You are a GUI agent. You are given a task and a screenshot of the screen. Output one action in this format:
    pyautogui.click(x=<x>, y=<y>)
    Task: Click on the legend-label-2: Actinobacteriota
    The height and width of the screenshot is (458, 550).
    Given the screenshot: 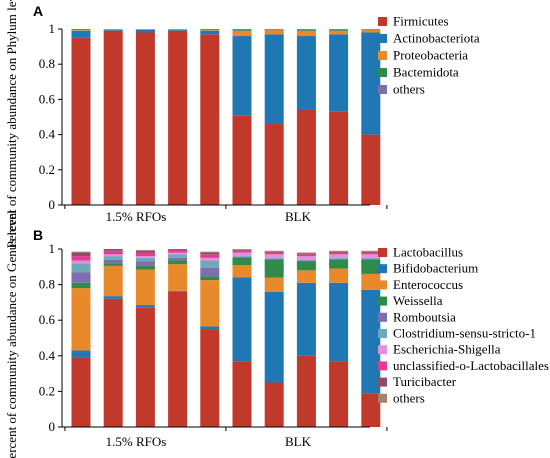 What is the action you would take?
    pyautogui.click(x=436, y=38)
    